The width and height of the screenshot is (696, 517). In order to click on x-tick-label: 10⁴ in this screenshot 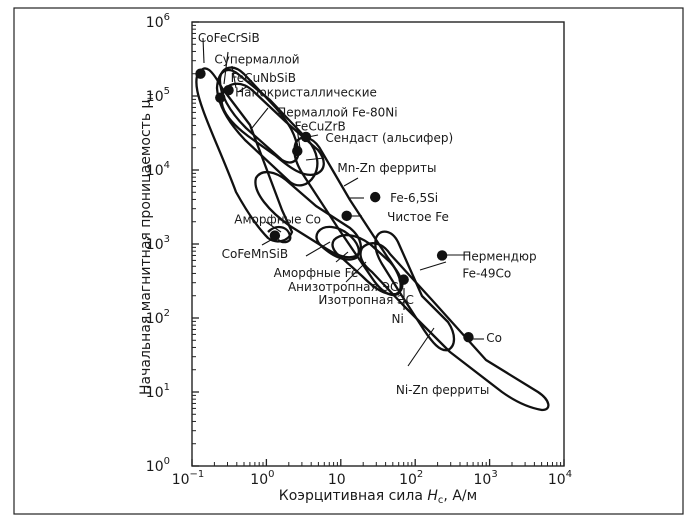, I will do `click(560, 478)`.